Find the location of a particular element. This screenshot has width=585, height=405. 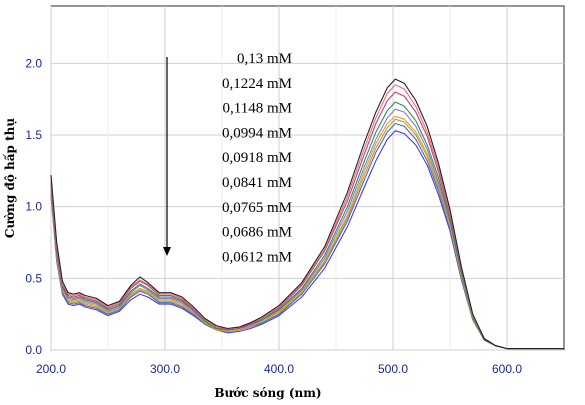

x-axis-title: Bước sóng (nm) is located at coordinates (267, 393).